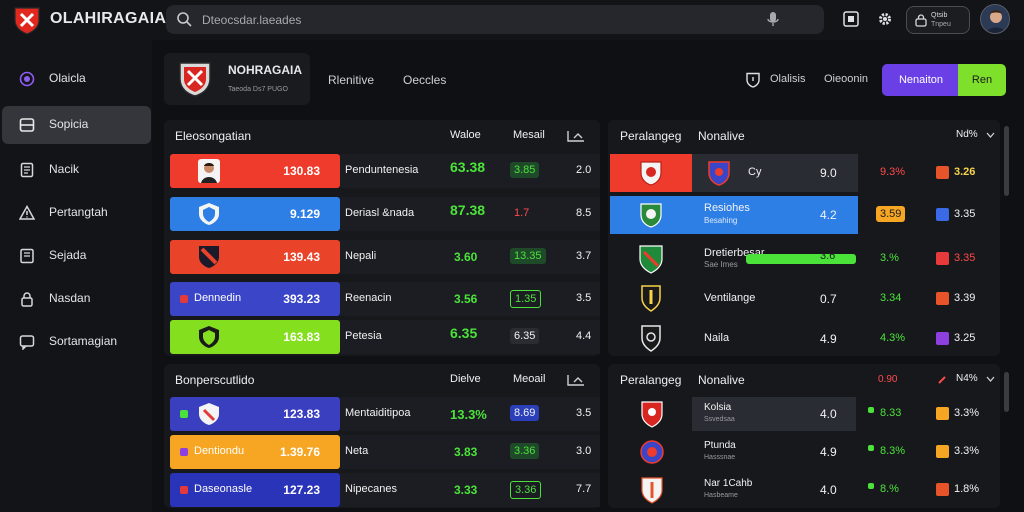 This screenshot has height=512, width=1024. What do you see at coordinates (921, 80) in the screenshot?
I see `primary-action-button: Nenaiton` at bounding box center [921, 80].